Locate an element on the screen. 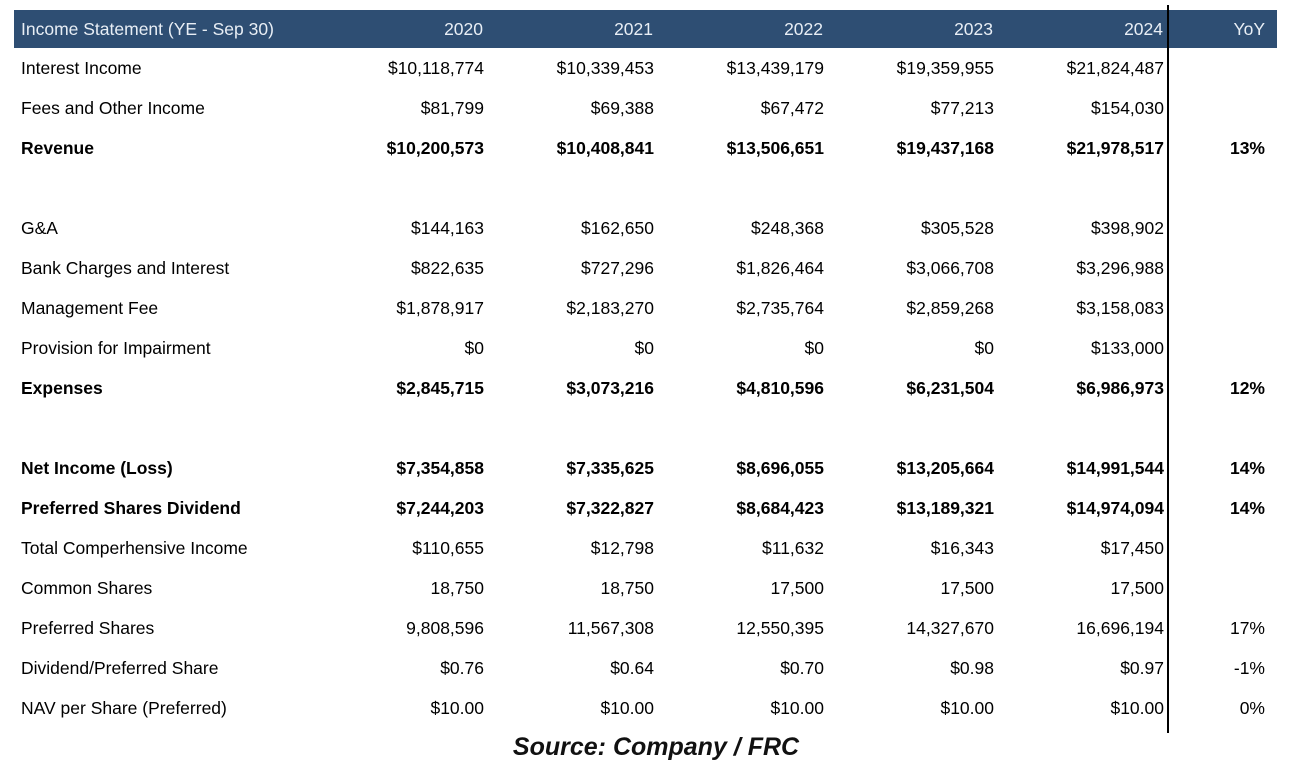 The image size is (1312, 782). year-value: $248,368 is located at coordinates (787, 227).